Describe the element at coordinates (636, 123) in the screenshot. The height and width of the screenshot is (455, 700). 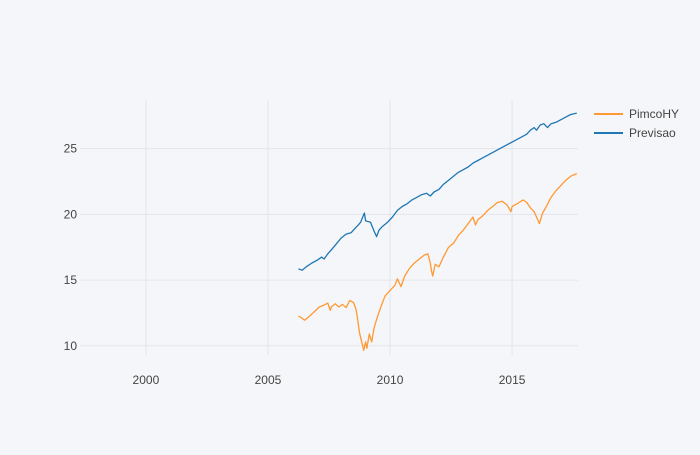
I see `legend: PimcoHY Previsao` at that location.